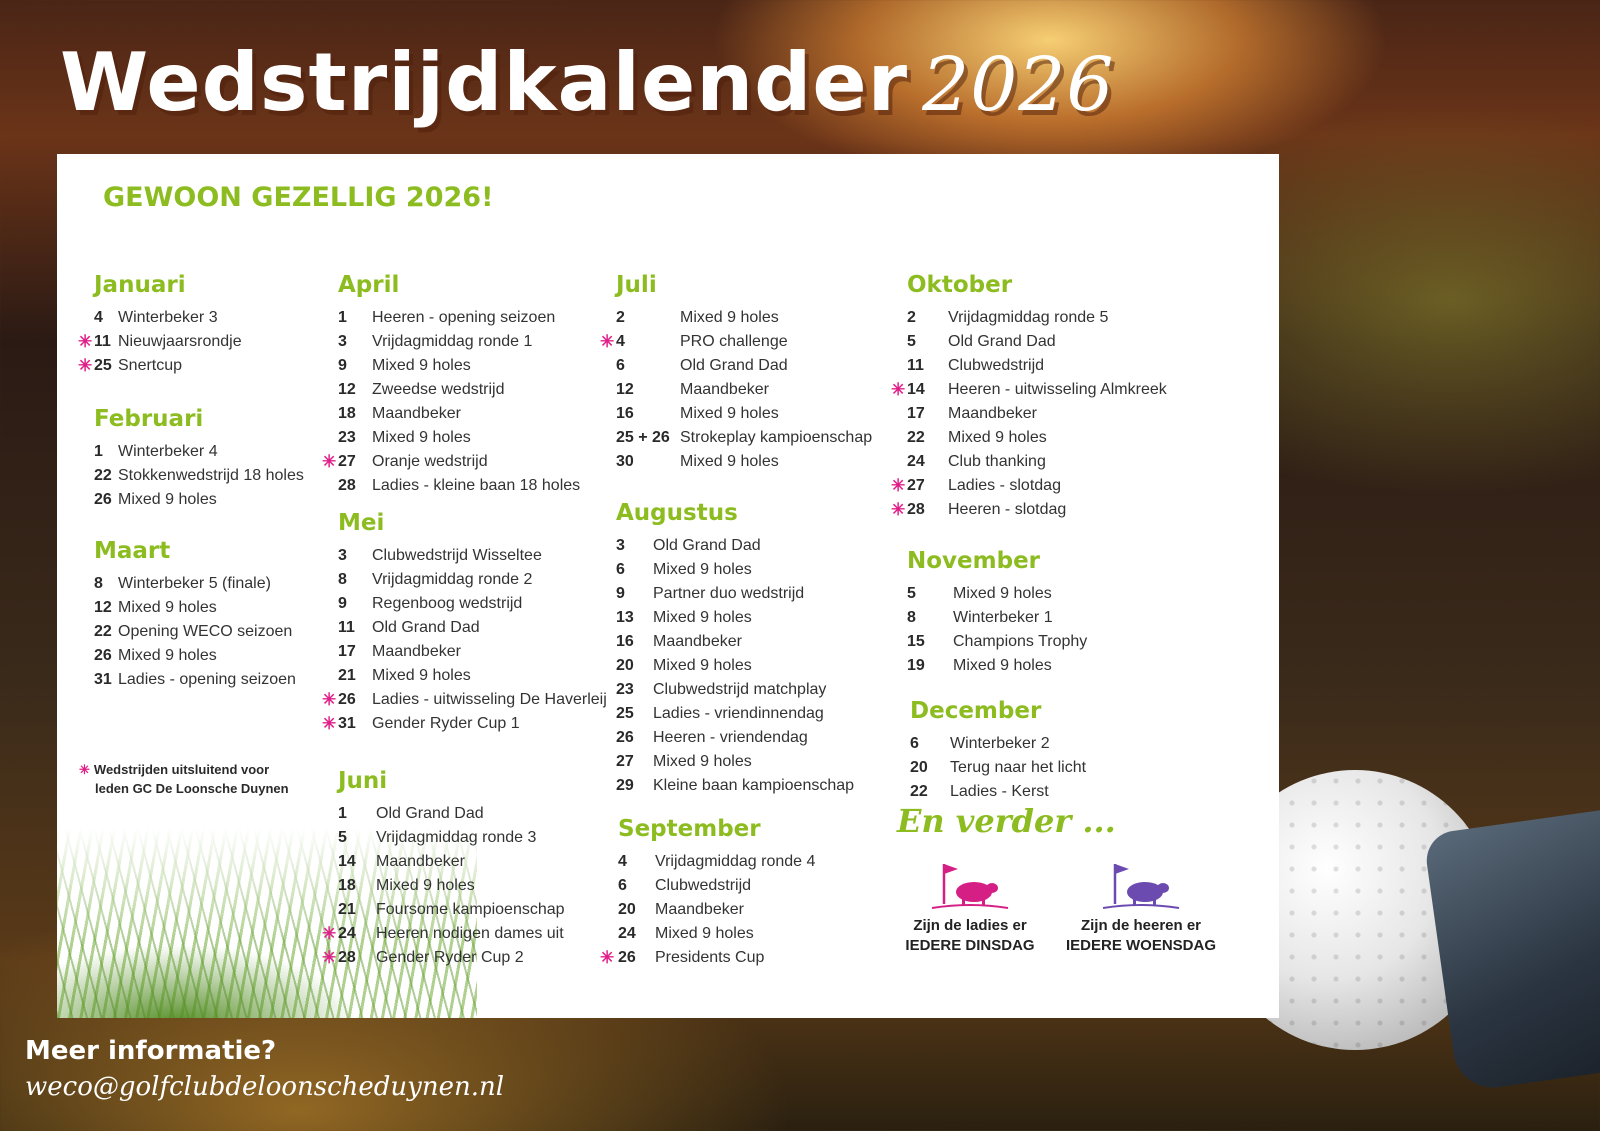  What do you see at coordinates (211, 475) in the screenshot?
I see `event-name: Stokkenwedstrijd 18 holes` at bounding box center [211, 475].